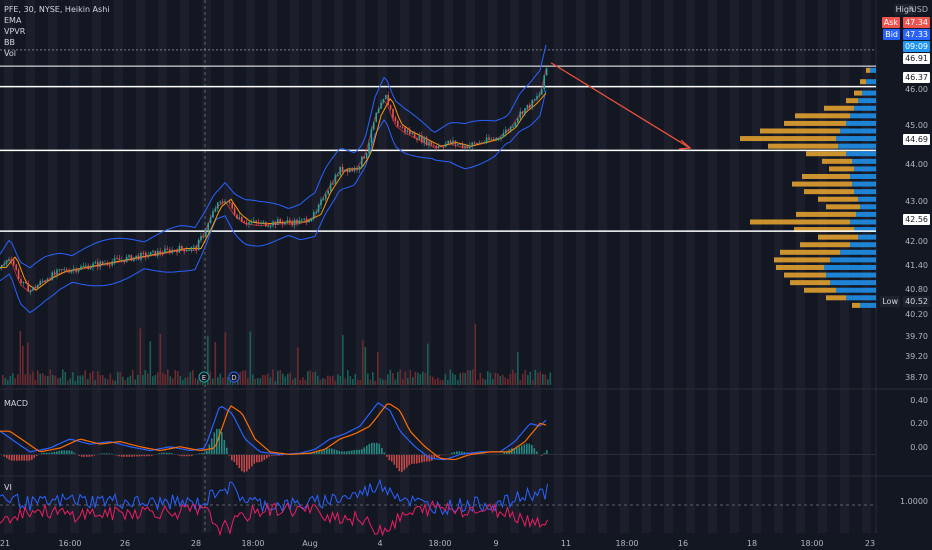 The width and height of the screenshot is (932, 550). Describe the element at coordinates (10, 53) in the screenshot. I see `legend-vol: Vol` at that location.